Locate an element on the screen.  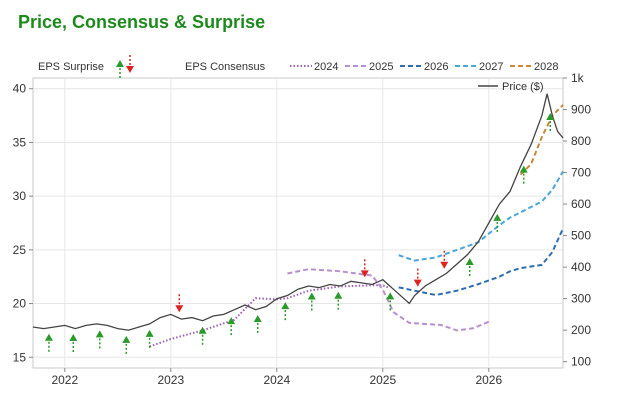
left-tick-label: 40 is located at coordinates (20, 89).